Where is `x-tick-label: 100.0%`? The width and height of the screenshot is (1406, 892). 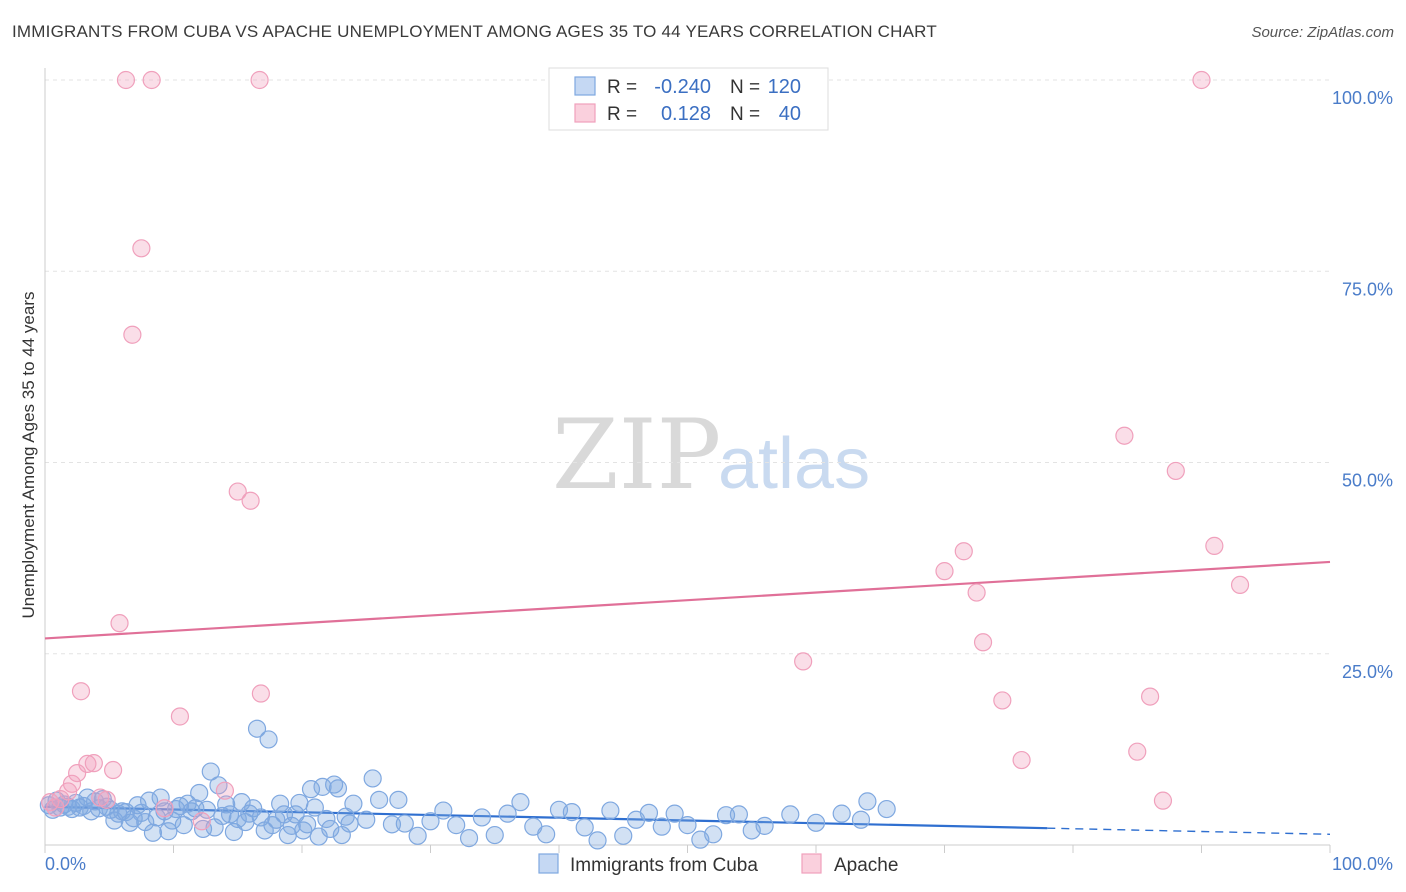
x-tick-label: 100.0% is located at coordinates (1362, 864).